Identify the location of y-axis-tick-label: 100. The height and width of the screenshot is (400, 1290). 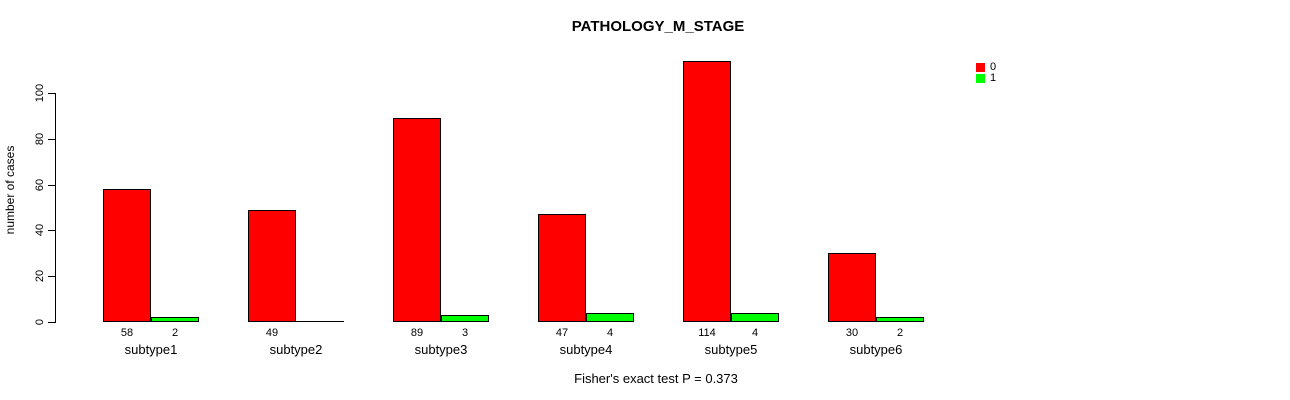
(40, 93).